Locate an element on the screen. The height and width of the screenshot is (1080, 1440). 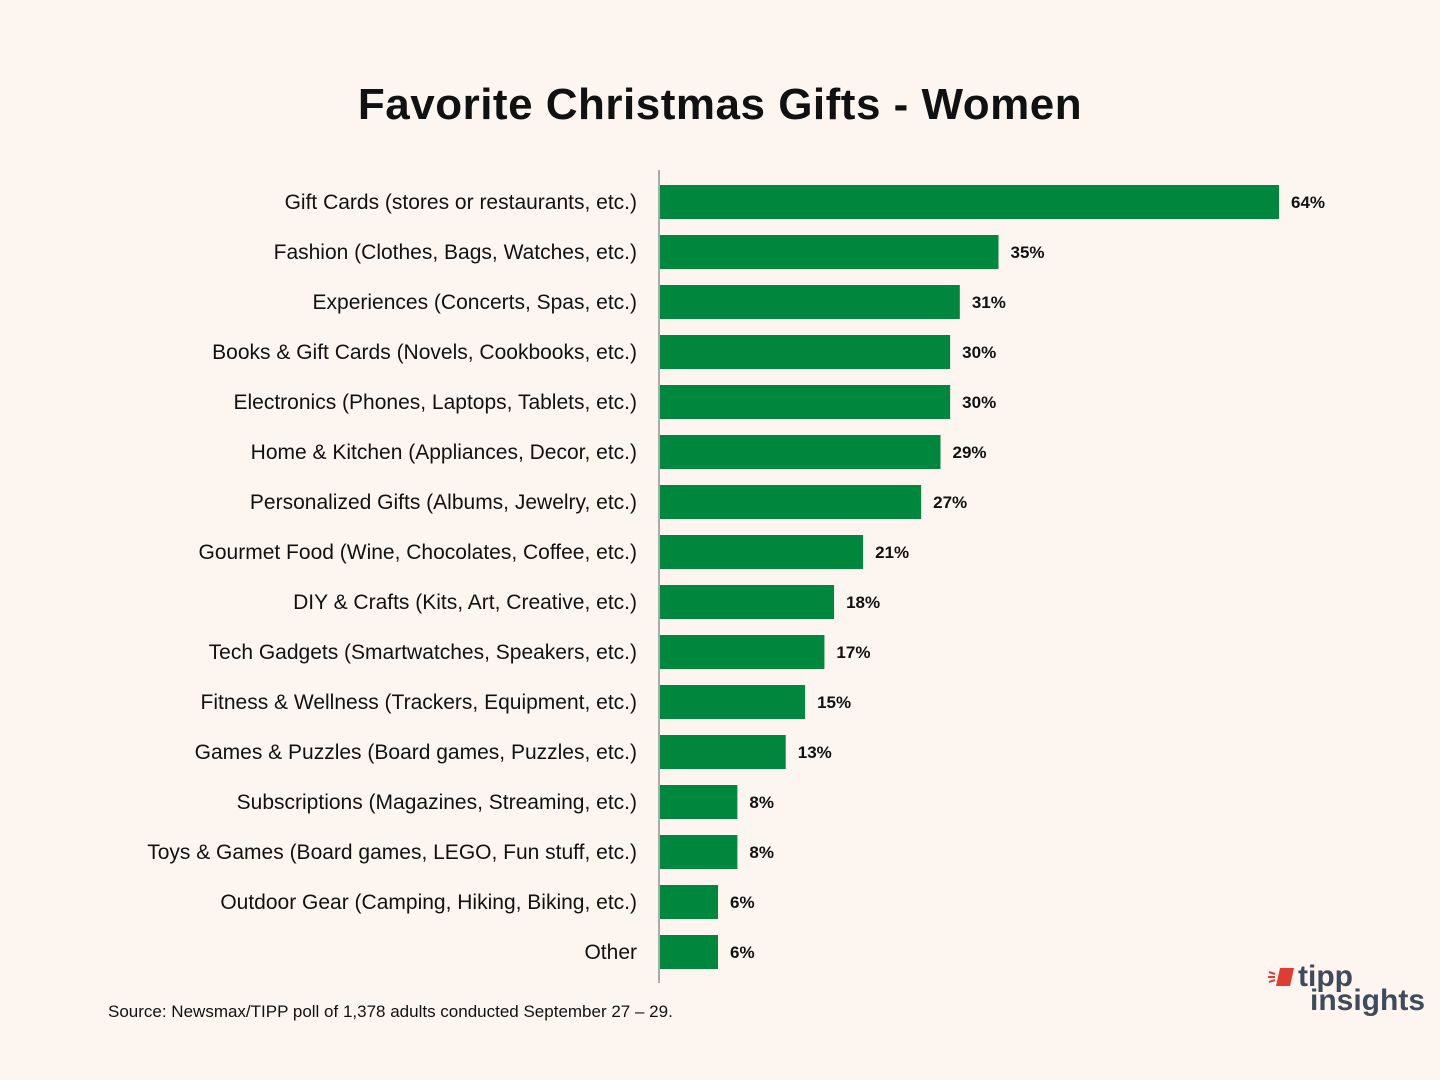
category-label: Home & Kitchen (Appliances, Decor, etc.) is located at coordinates (444, 452).